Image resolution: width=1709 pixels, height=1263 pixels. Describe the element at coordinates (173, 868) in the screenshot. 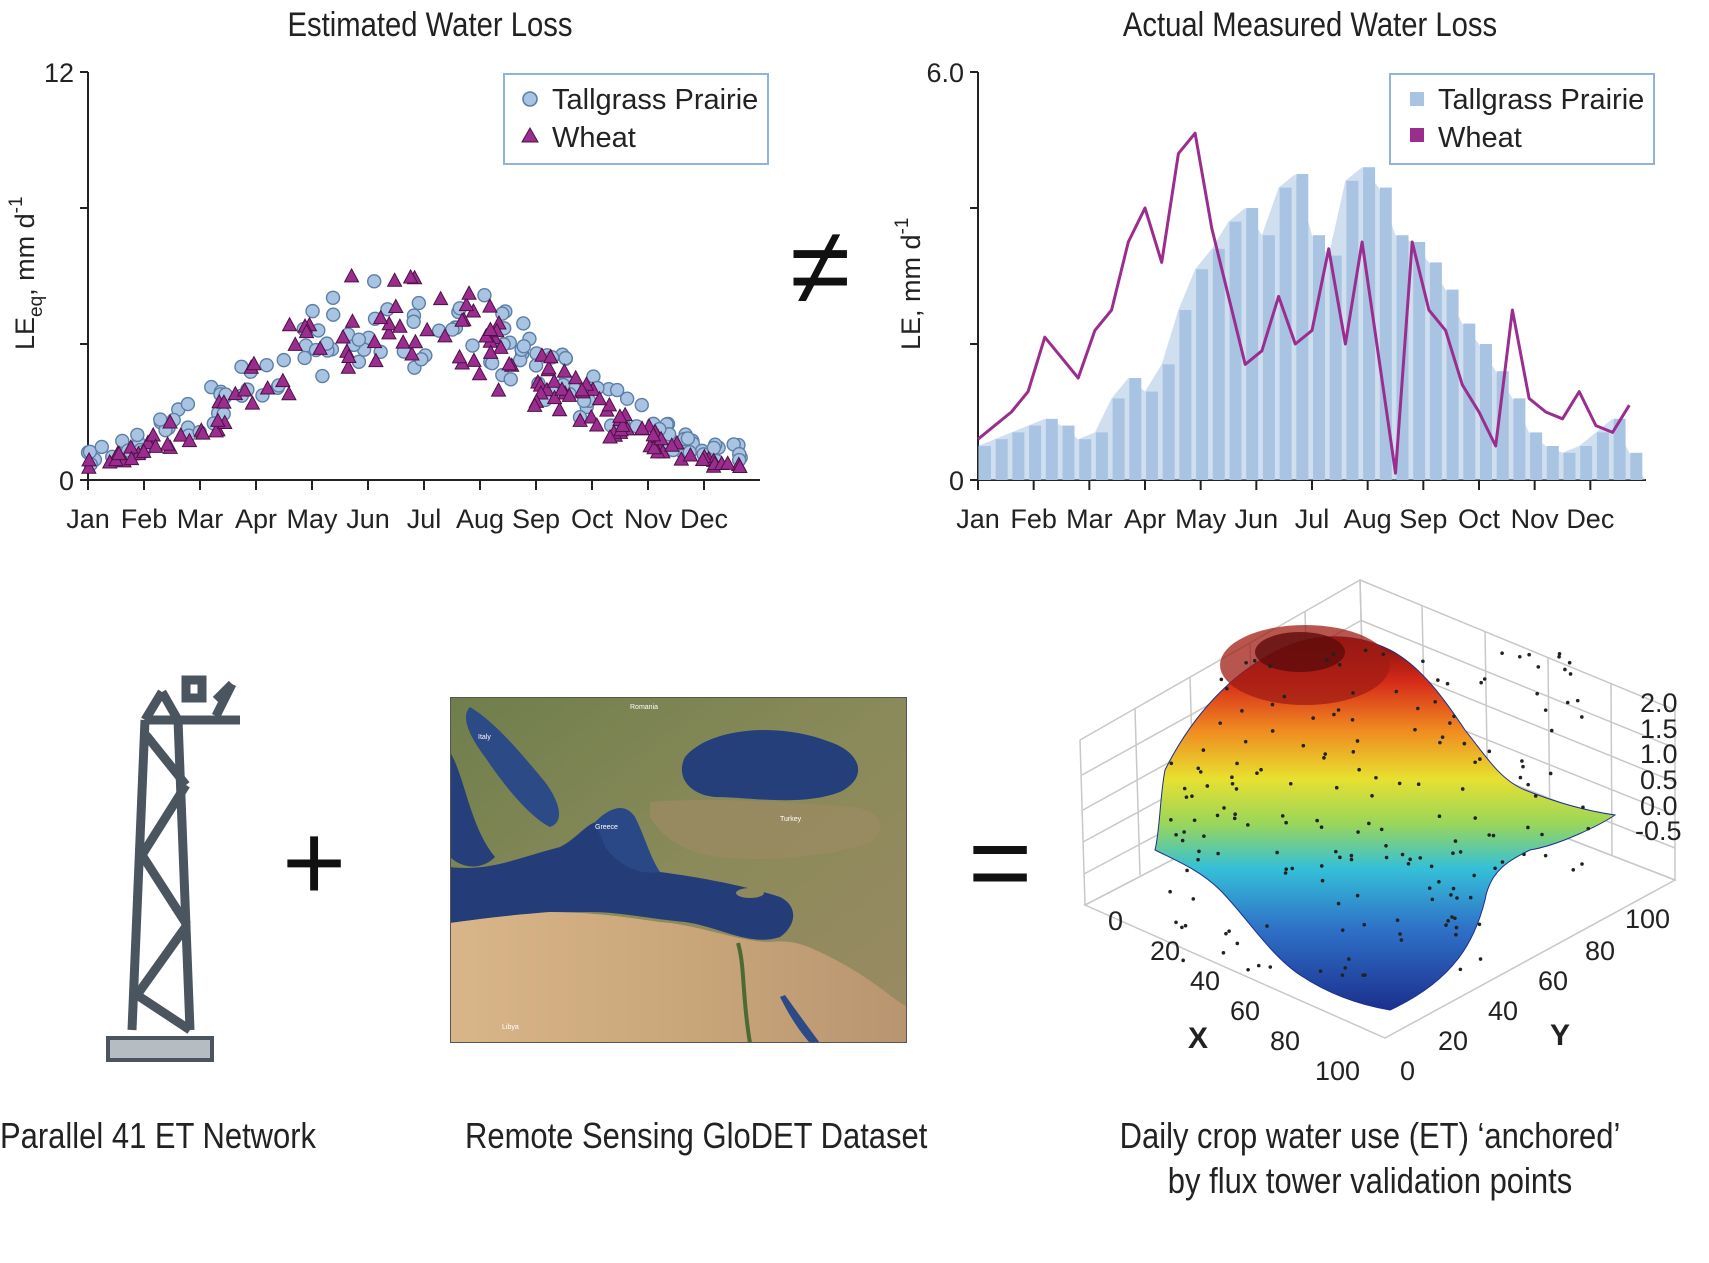

I see `flux-tower-icon` at that location.